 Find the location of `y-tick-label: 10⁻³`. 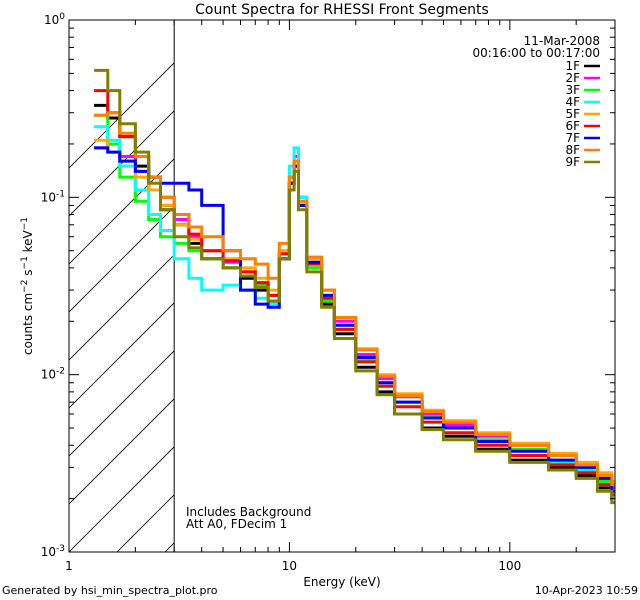

y-tick-label: 10⁻³ is located at coordinates (53, 551).